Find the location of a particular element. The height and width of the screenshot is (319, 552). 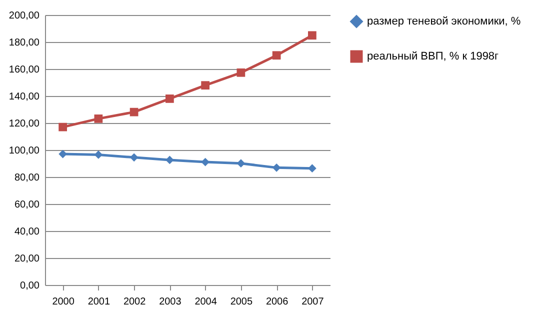

x-tick-label: 2001 is located at coordinates (99, 302).